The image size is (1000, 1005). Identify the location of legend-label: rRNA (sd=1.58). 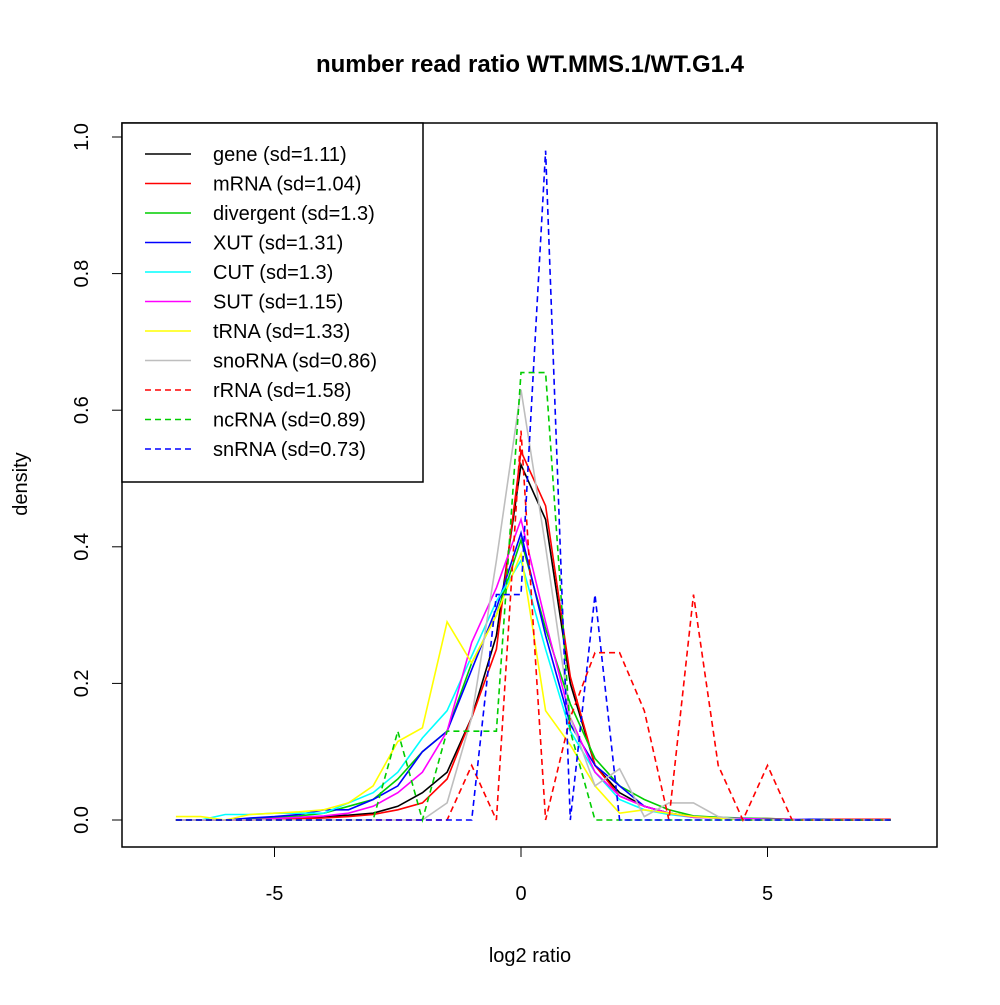
(282, 391).